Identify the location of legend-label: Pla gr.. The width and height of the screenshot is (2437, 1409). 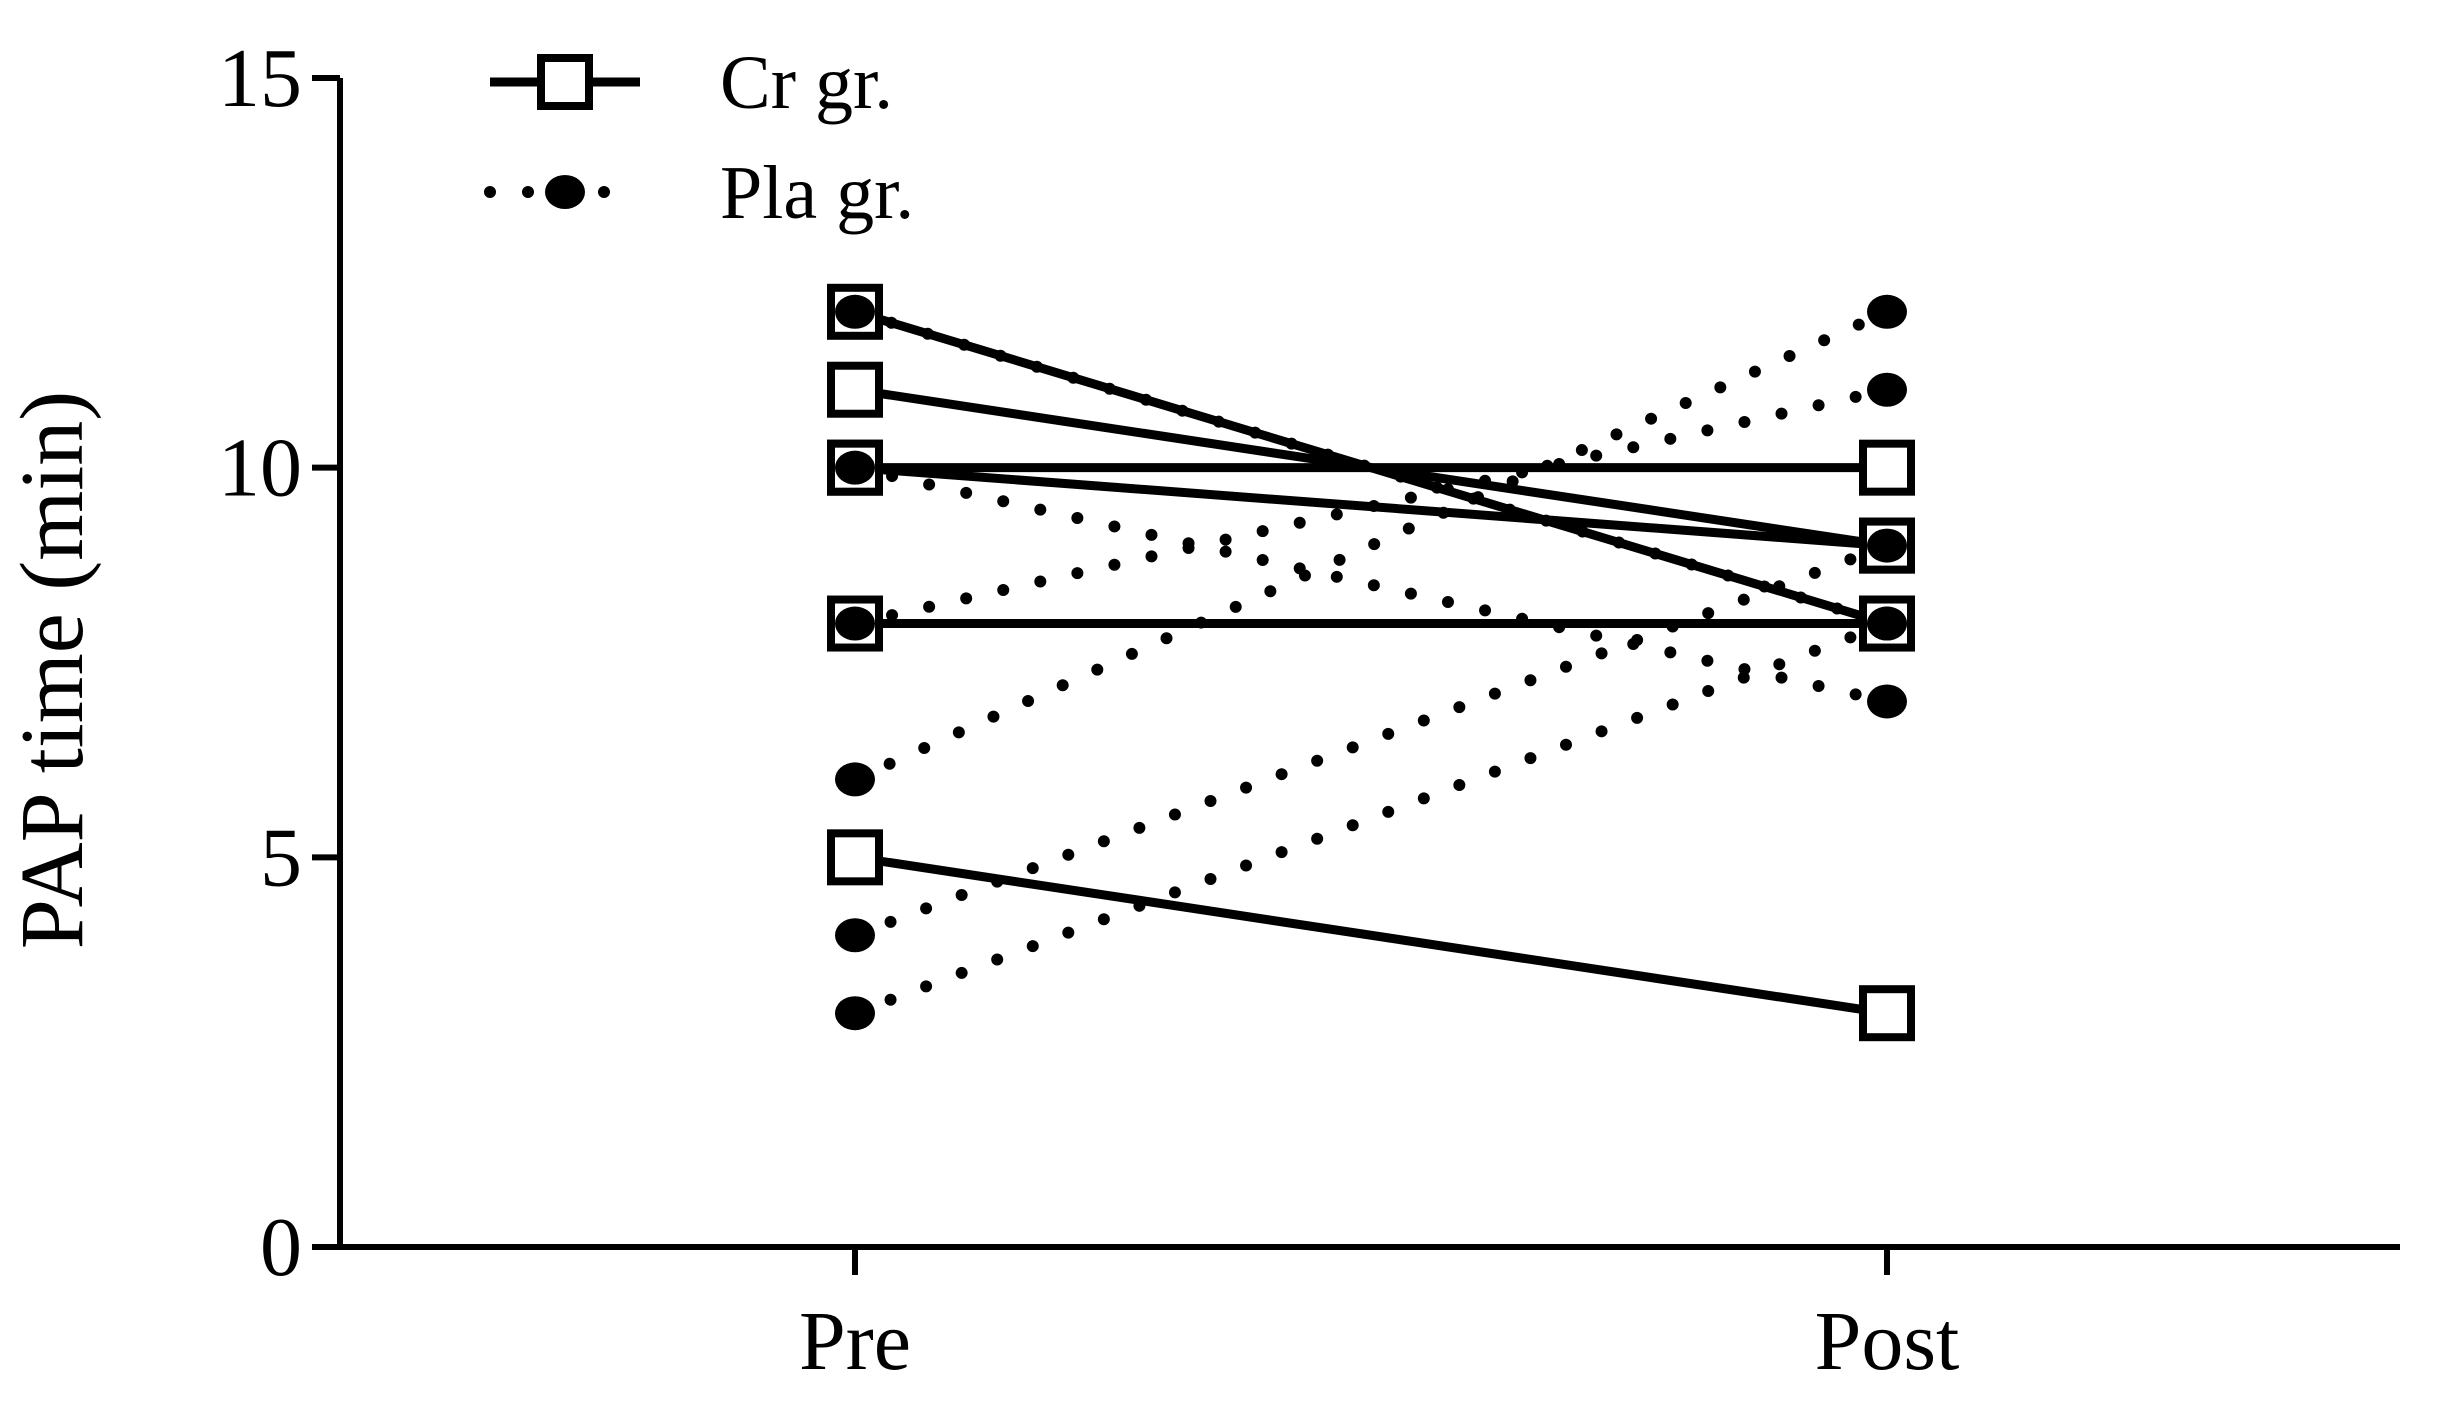
(817, 193).